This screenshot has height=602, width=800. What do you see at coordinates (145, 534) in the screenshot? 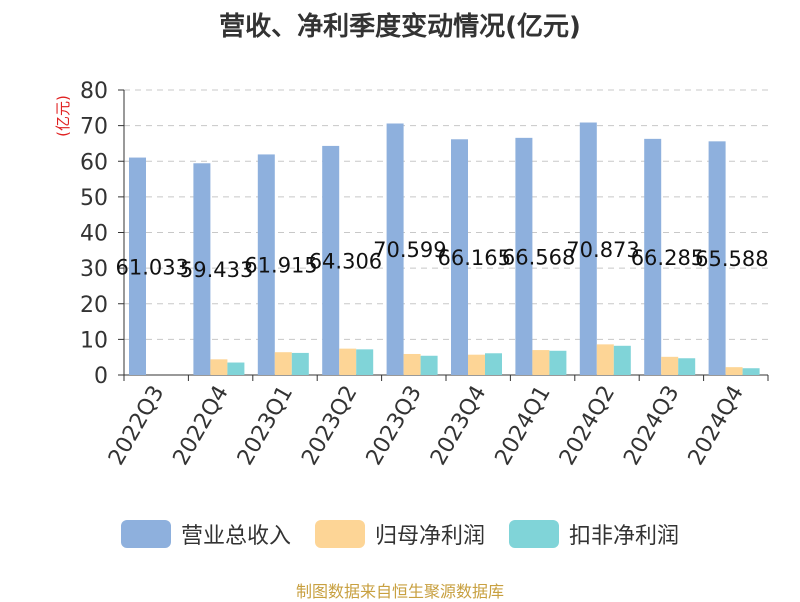
I see `legend-swatch-revenue` at bounding box center [145, 534].